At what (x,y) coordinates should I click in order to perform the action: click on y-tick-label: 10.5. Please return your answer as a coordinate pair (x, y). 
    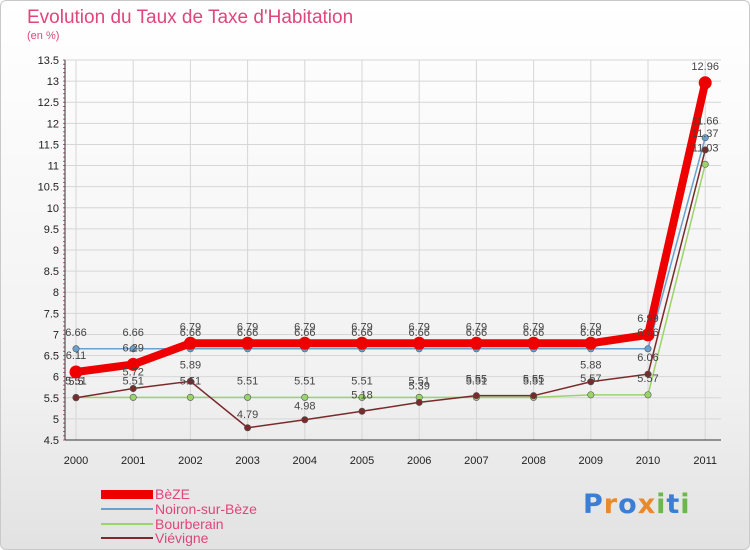
    Looking at the image, I should click on (48, 188).